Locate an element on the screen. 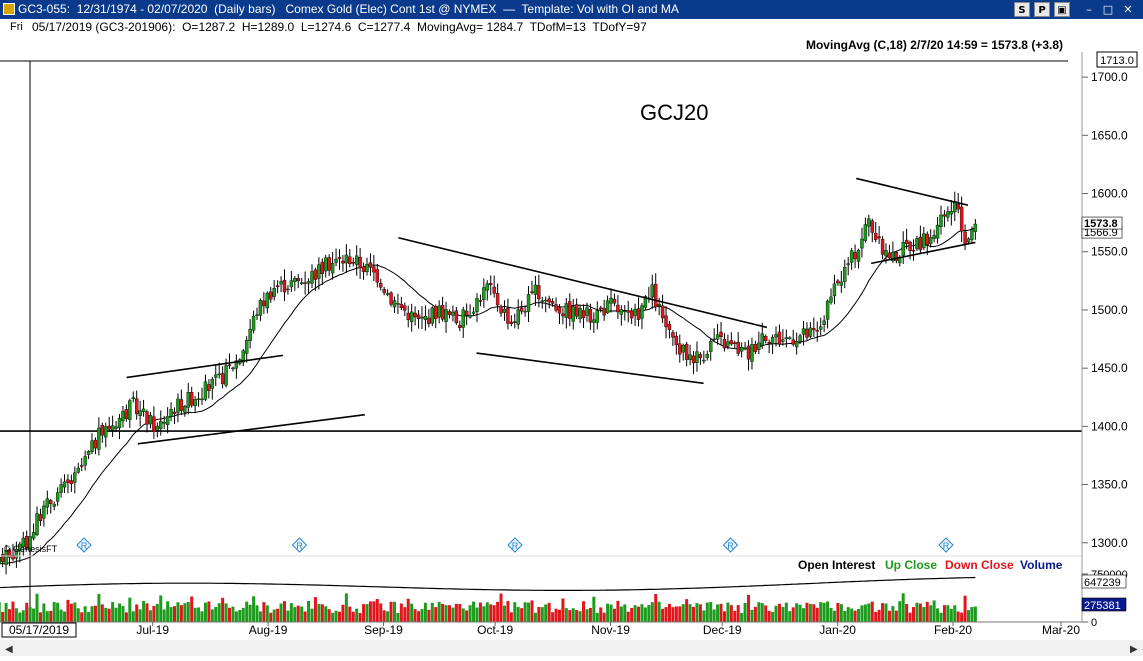 The width and height of the screenshot is (1143, 661). trendline is located at coordinates (251, 429).